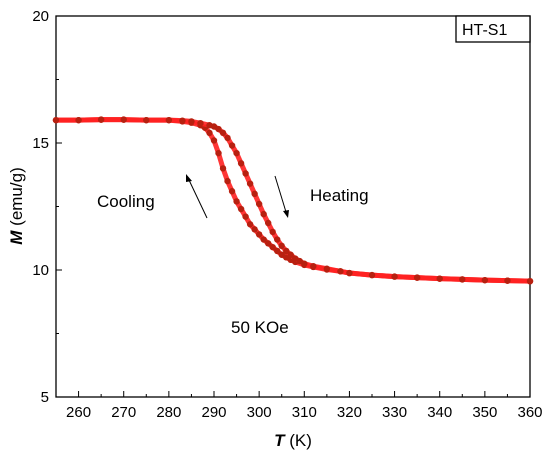 The height and width of the screenshot is (459, 550). What do you see at coordinates (529, 412) in the screenshot?
I see `x-tick-label: 360` at bounding box center [529, 412].